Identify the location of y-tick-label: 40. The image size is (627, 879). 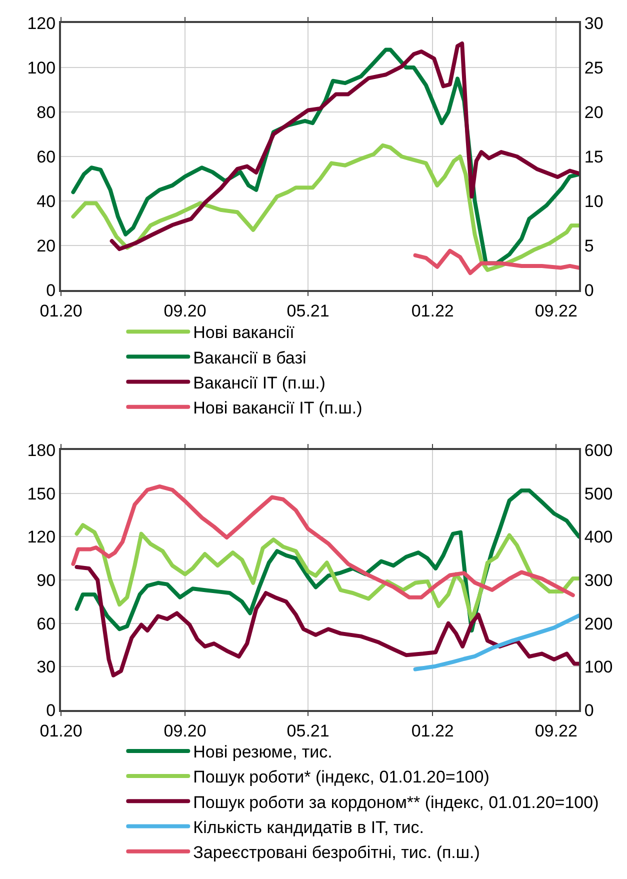
(46, 201).